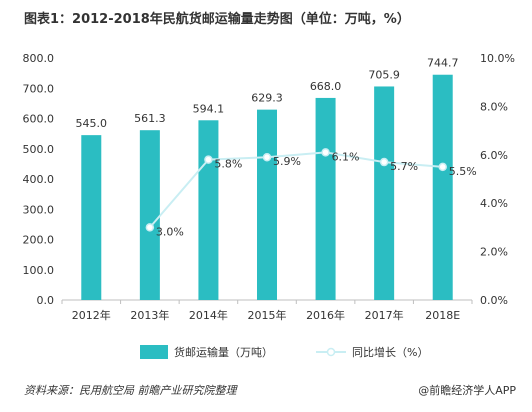  I want to click on x-tick-label: 2012年, so click(91, 315).